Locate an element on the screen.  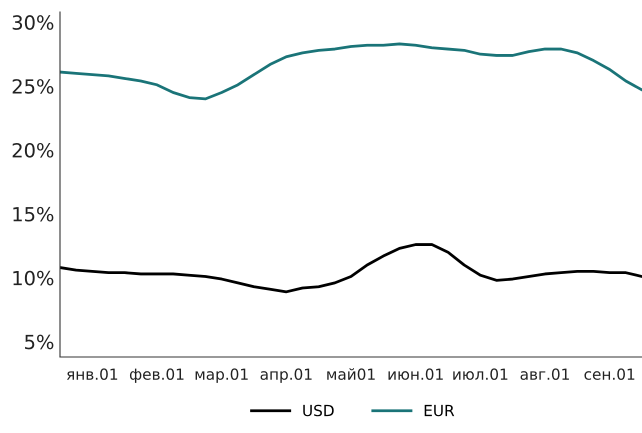
x-tick-label: янв.01 is located at coordinates (92, 374).